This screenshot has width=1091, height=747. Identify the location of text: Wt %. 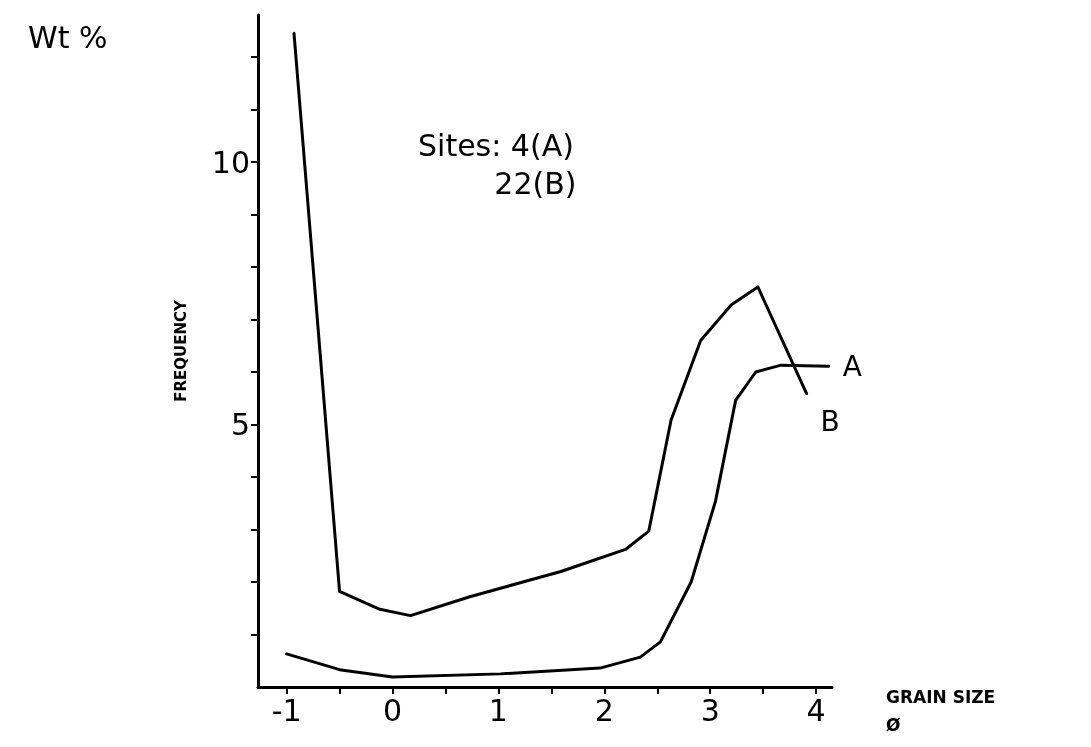
(68, 37).